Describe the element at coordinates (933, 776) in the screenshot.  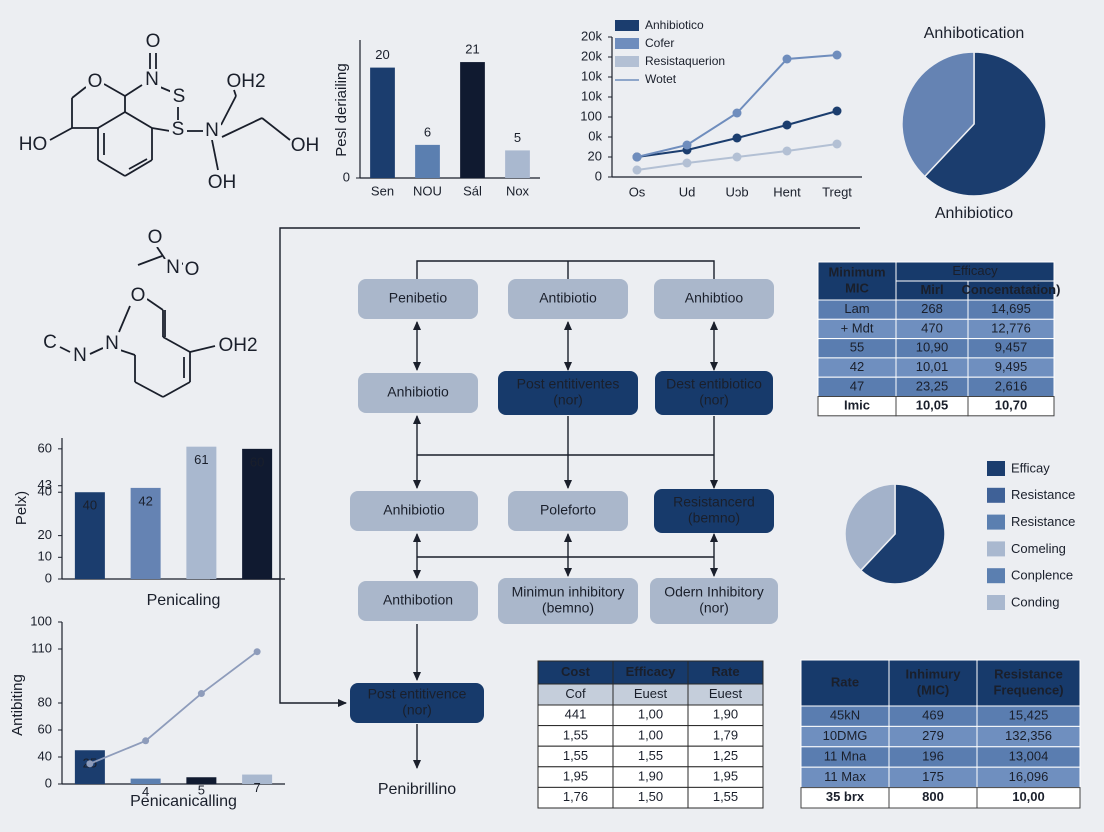
I see `table-cell-text: 175` at that location.